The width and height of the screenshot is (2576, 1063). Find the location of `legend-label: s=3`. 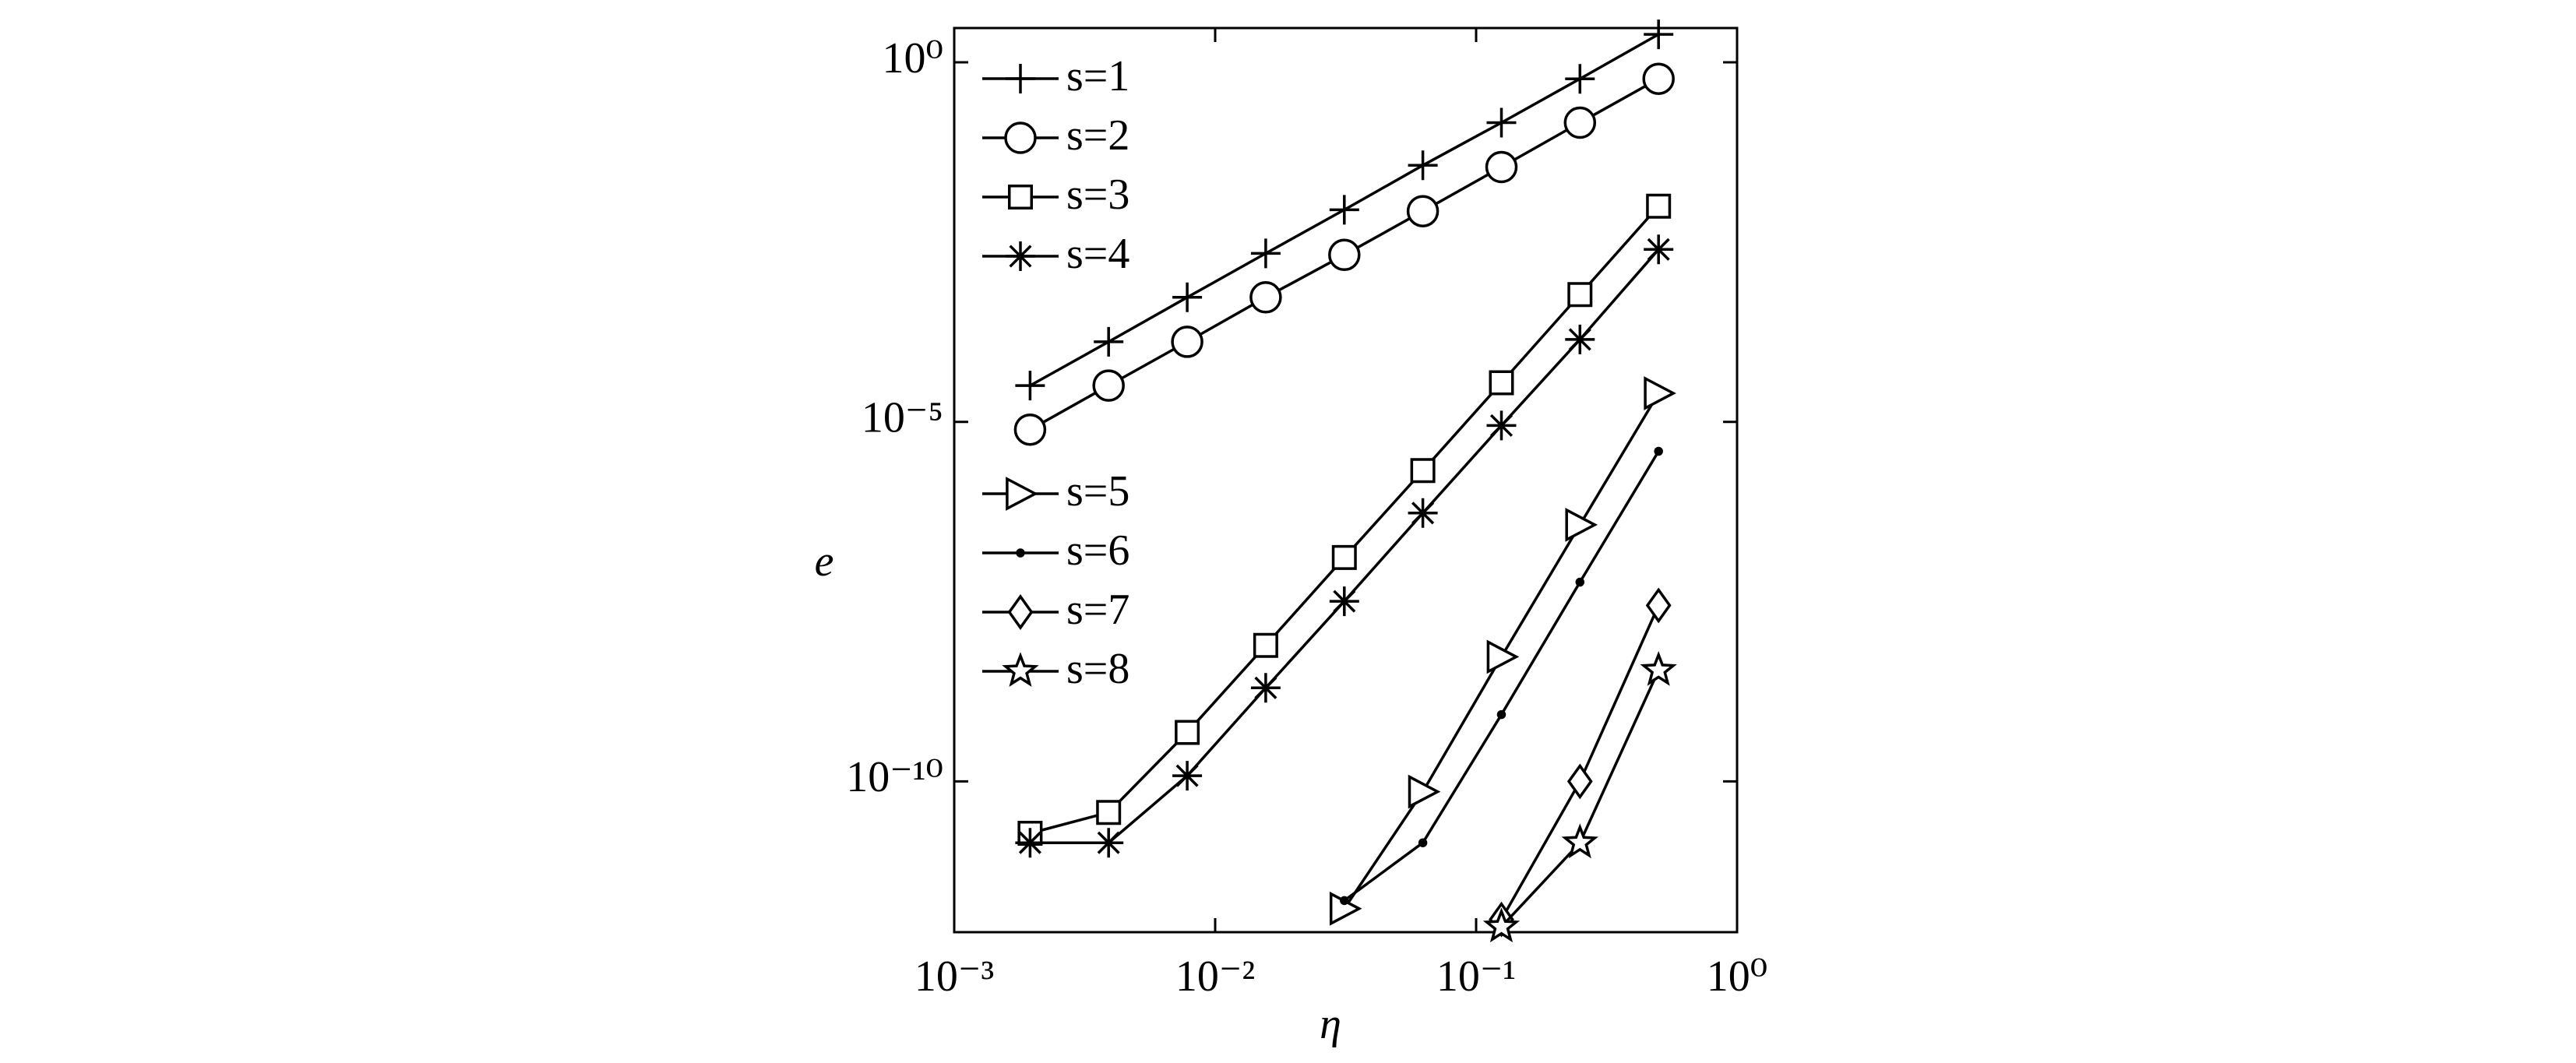

legend-label: s=3 is located at coordinates (1097, 195).